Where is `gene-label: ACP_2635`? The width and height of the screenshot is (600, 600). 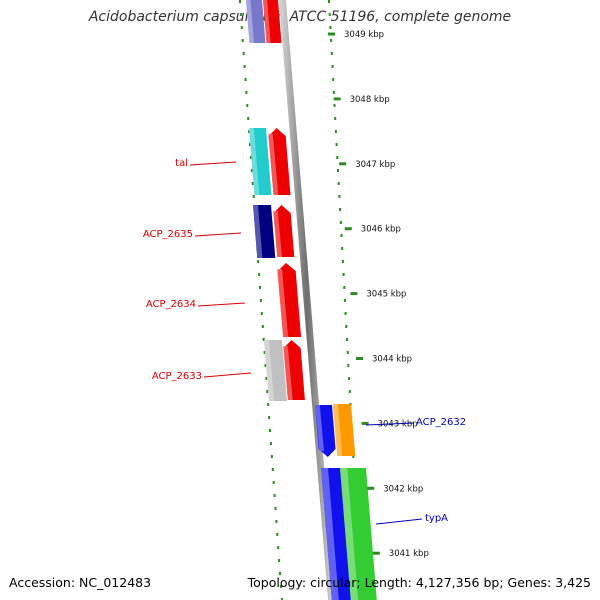 gene-label: ACP_2635 is located at coordinates (192, 234).